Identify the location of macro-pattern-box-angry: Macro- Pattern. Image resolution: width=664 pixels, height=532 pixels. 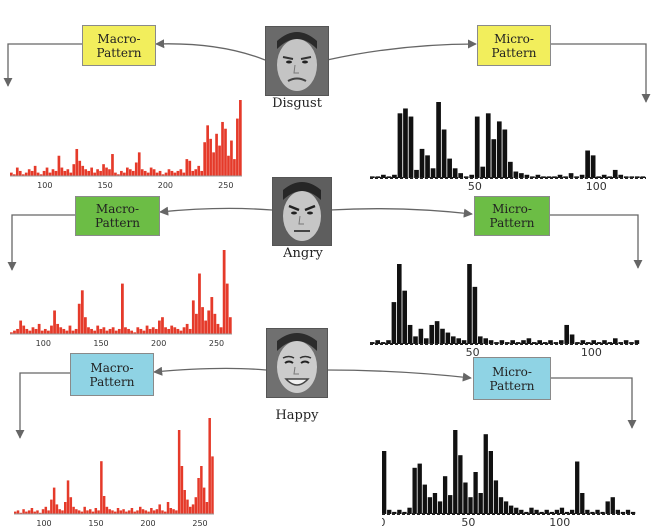
(117, 216).